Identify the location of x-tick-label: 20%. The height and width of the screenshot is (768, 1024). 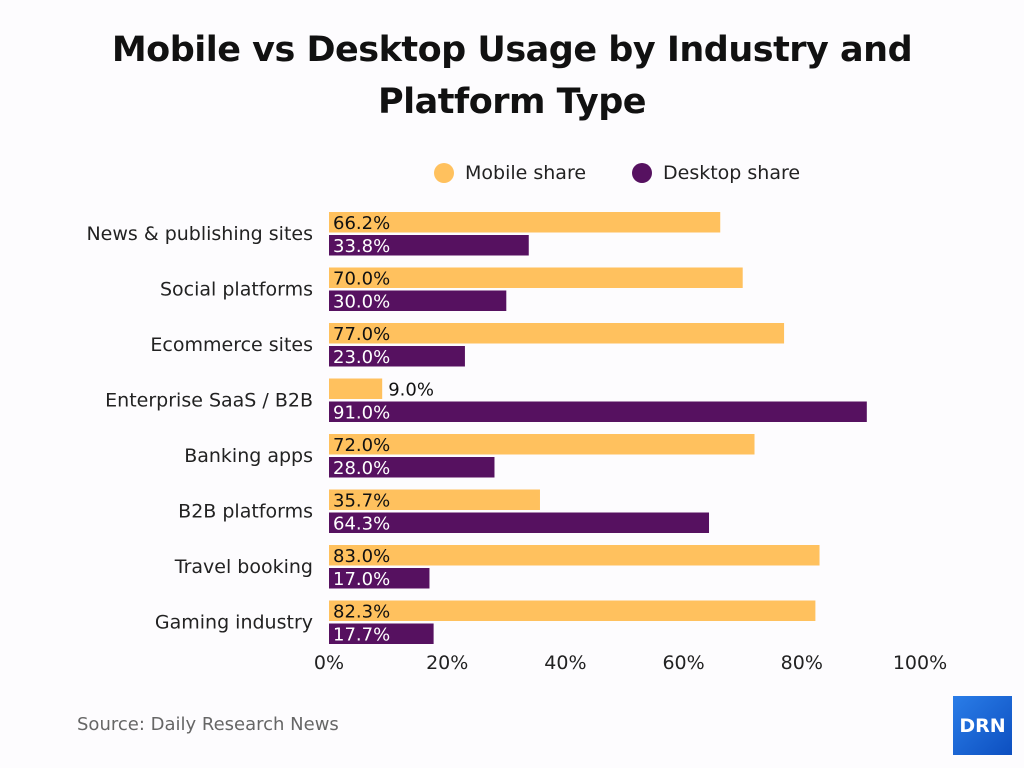
(447, 663).